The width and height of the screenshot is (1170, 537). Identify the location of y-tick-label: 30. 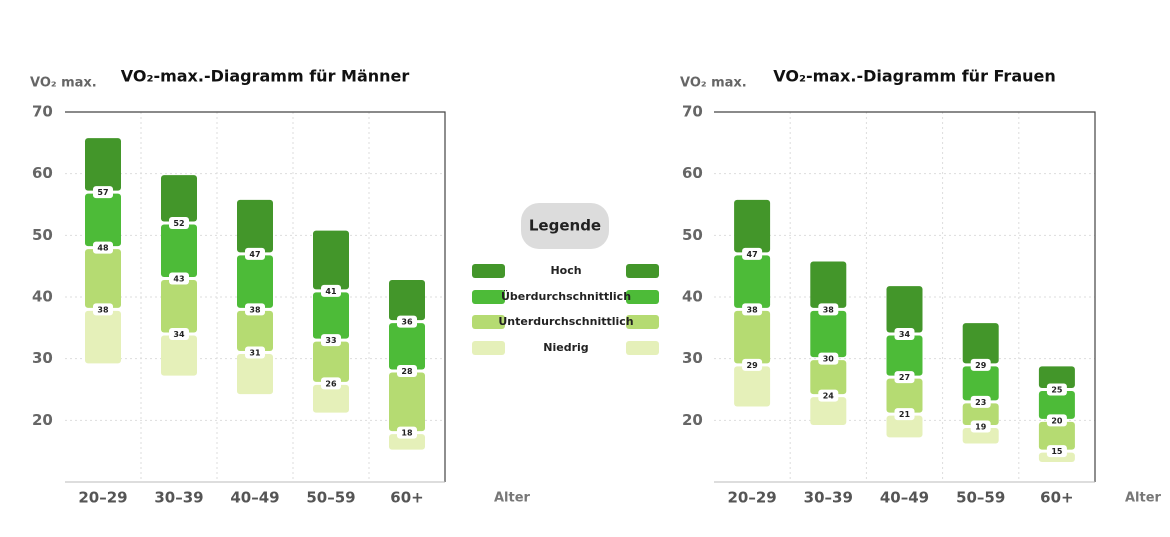
(692, 358).